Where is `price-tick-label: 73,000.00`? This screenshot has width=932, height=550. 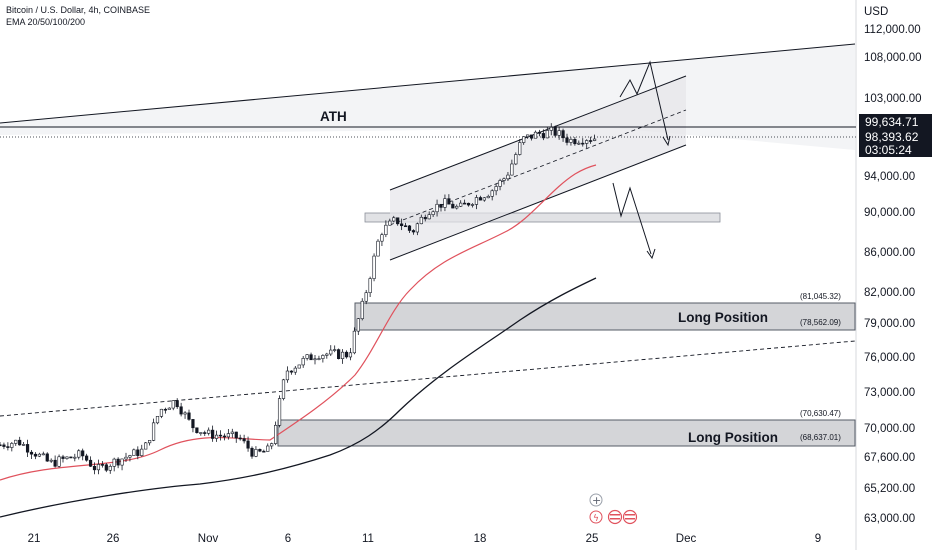 price-tick-label: 73,000.00 is located at coordinates (889, 393).